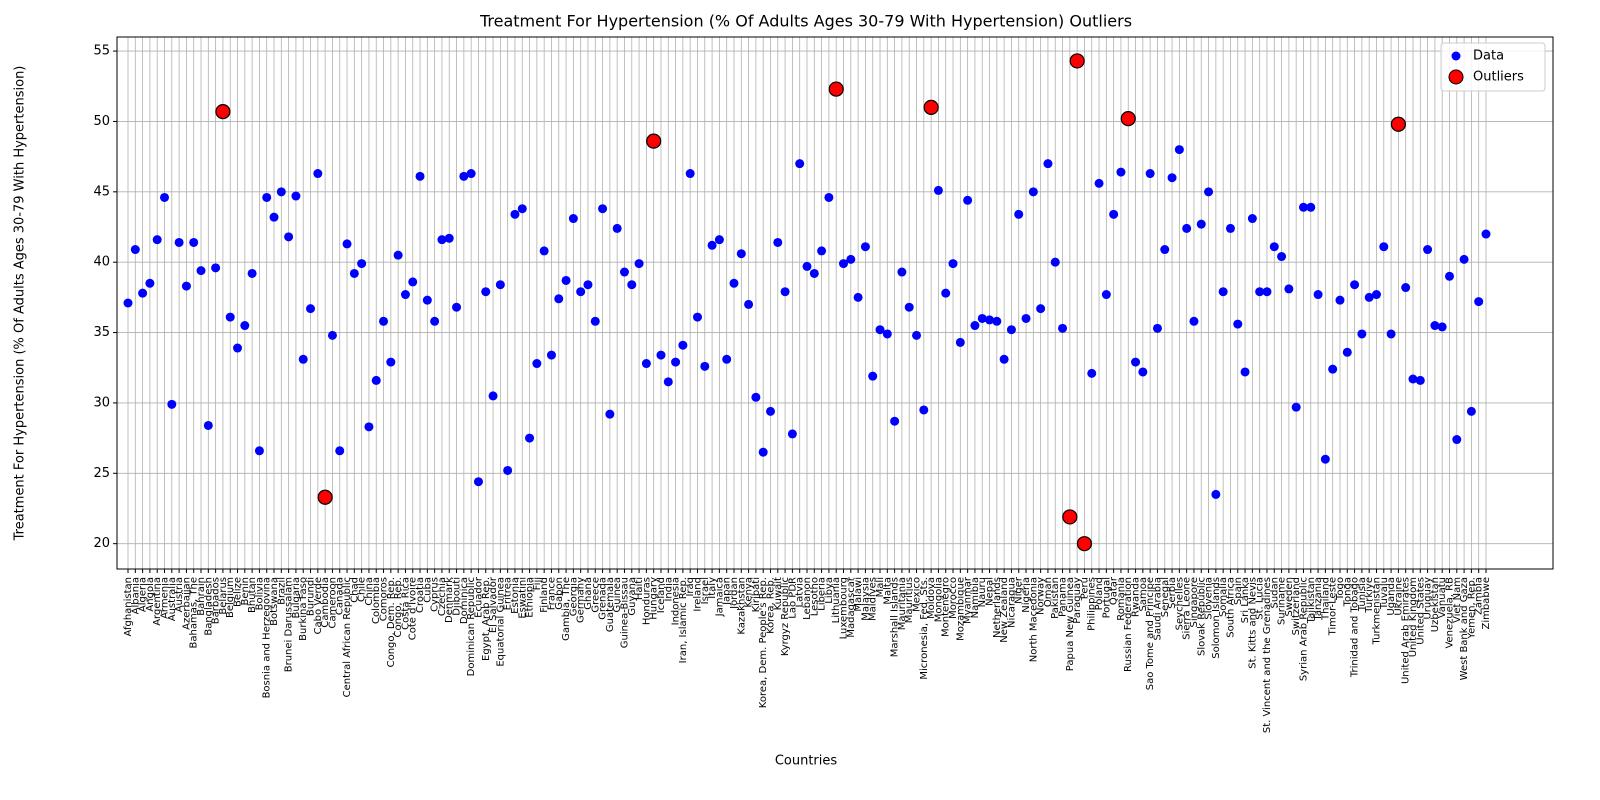 Image resolution: width=1600 pixels, height=800 pixels. Describe the element at coordinates (537, 583) in the screenshot. I see `x-tick-label: Fiji` at that location.